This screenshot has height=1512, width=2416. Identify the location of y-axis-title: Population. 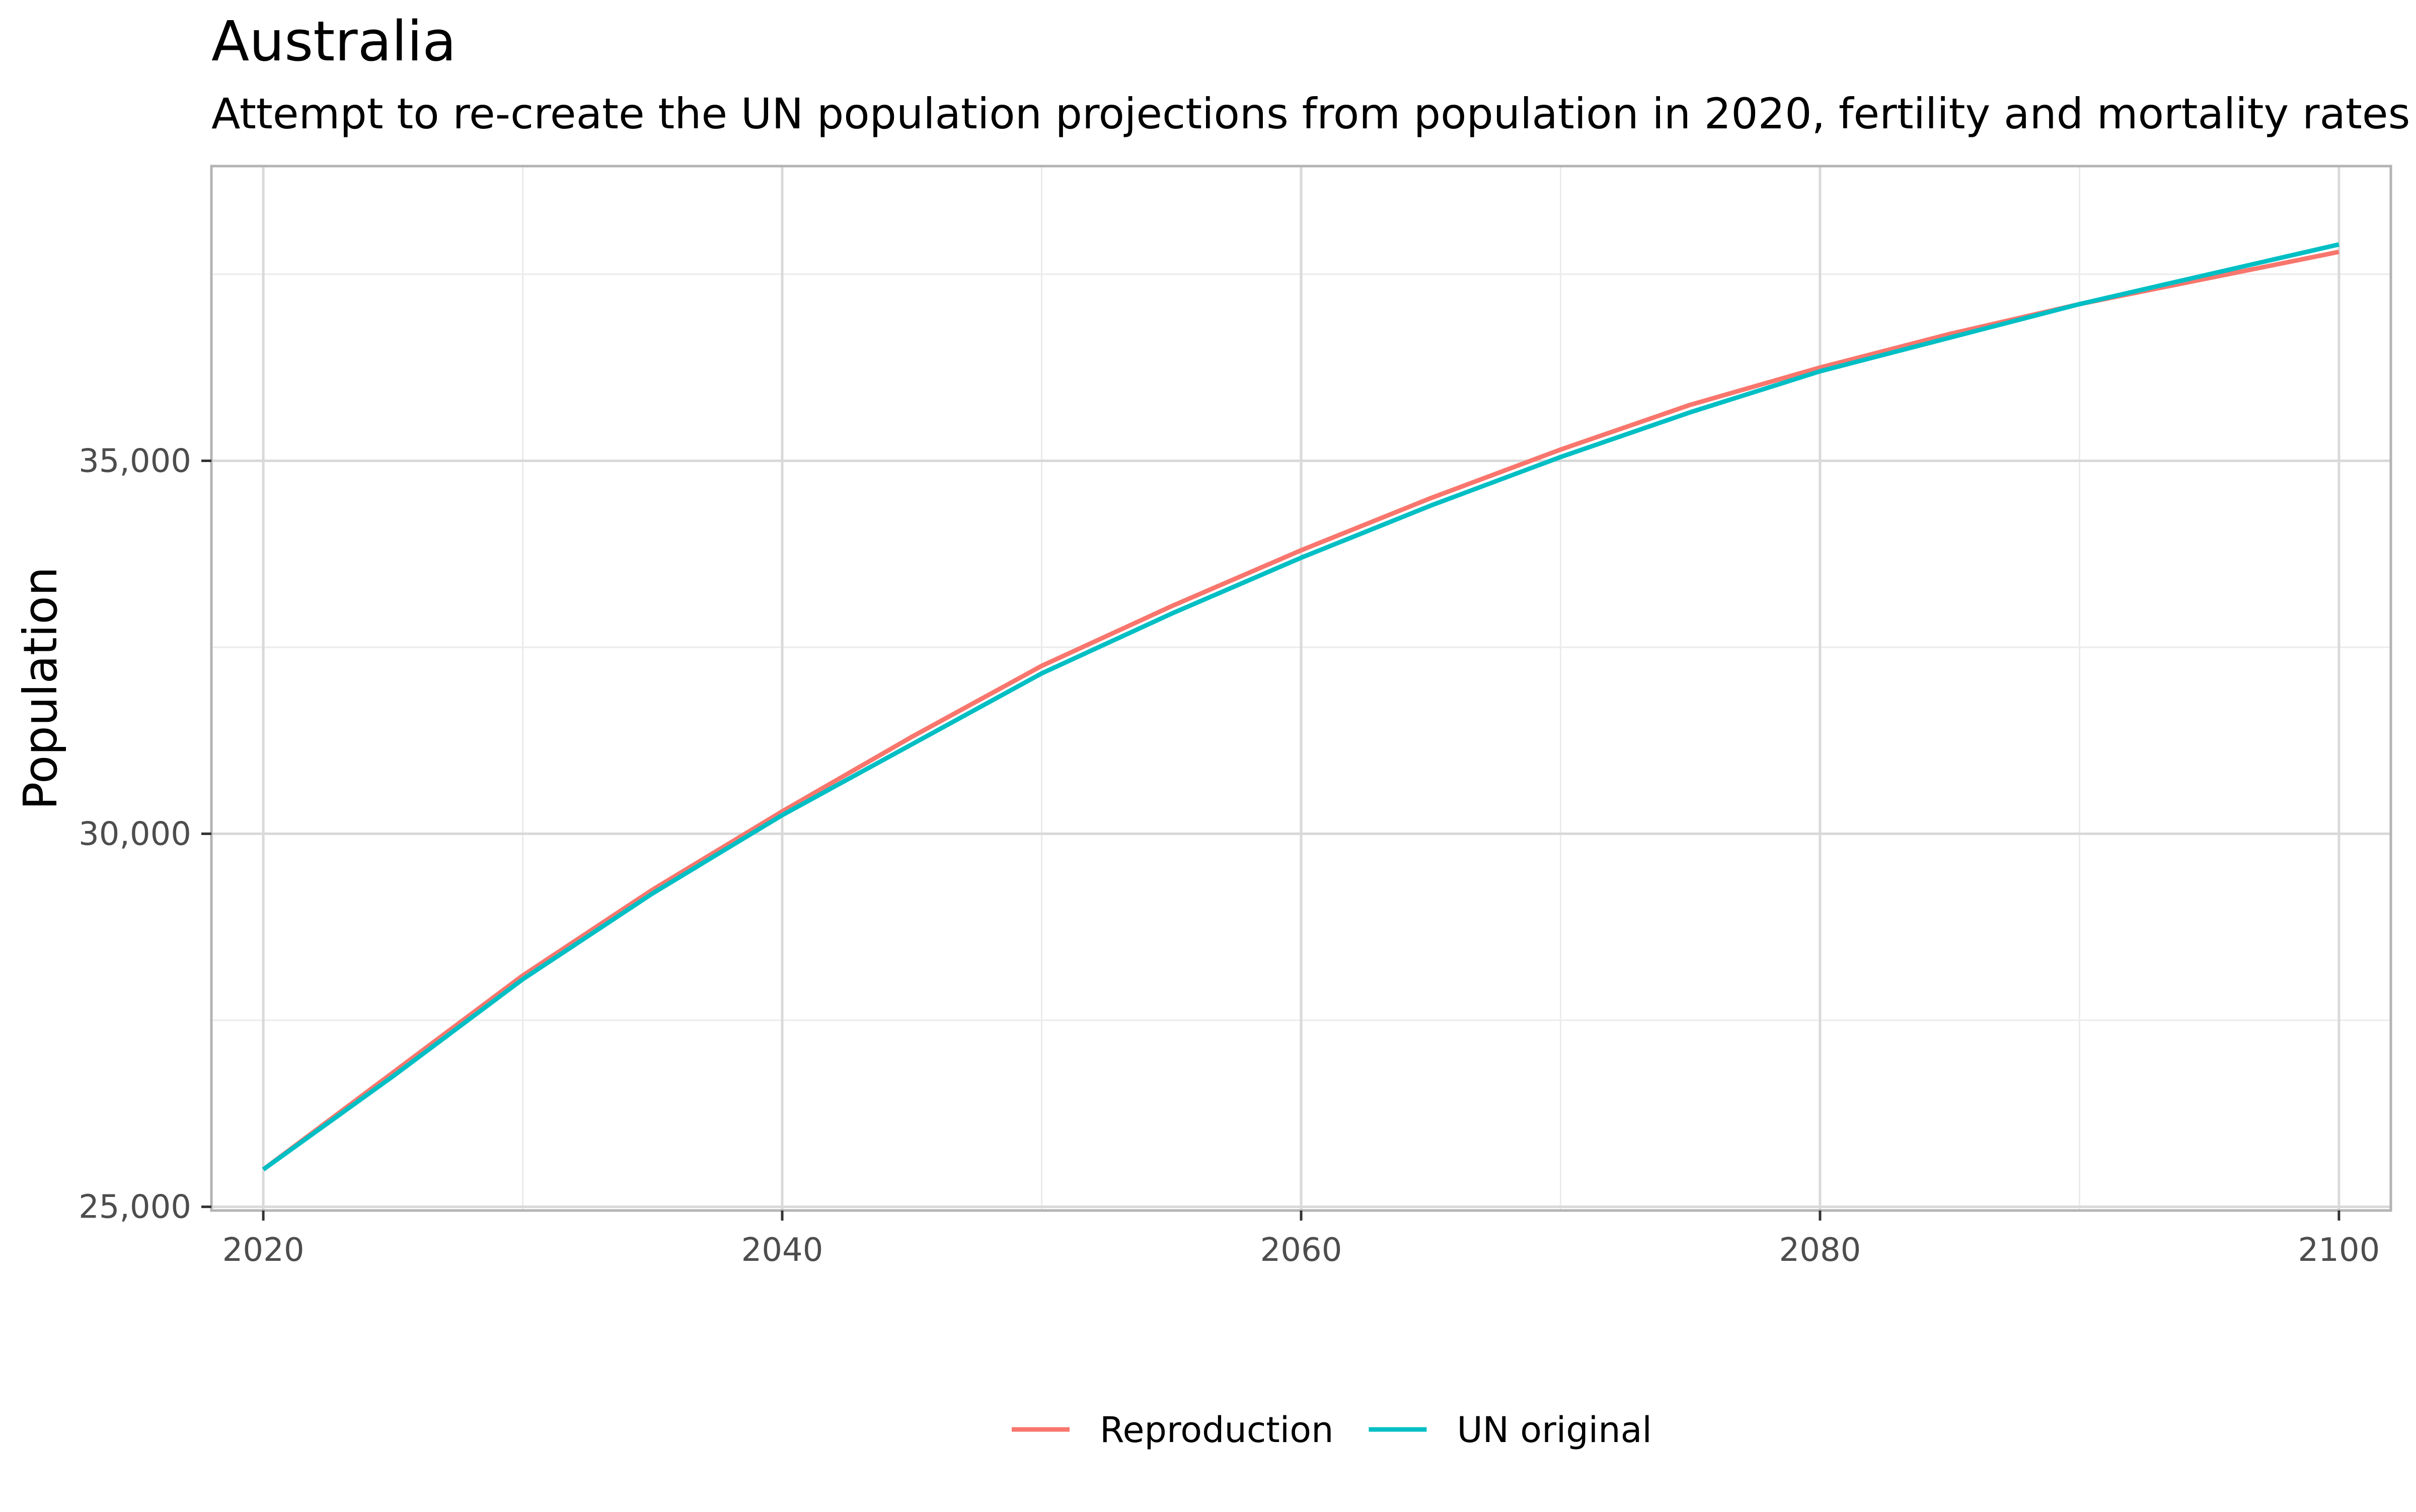
(40, 688).